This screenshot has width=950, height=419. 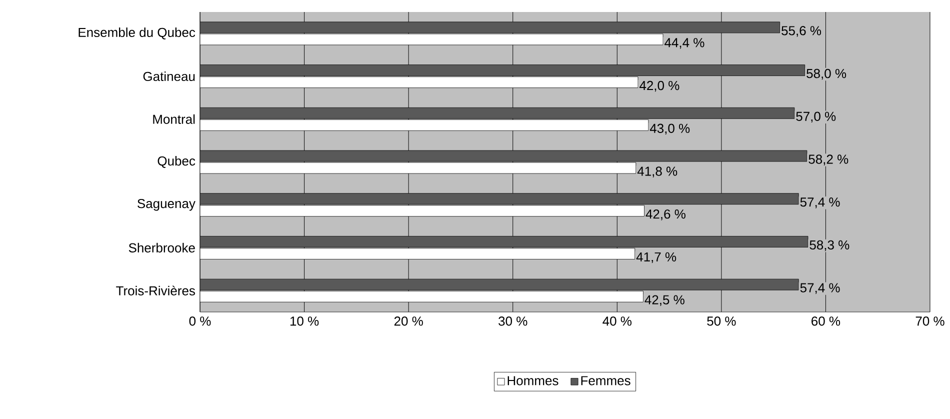 What do you see at coordinates (533, 381) in the screenshot?
I see `legend-label: Hommes` at bounding box center [533, 381].